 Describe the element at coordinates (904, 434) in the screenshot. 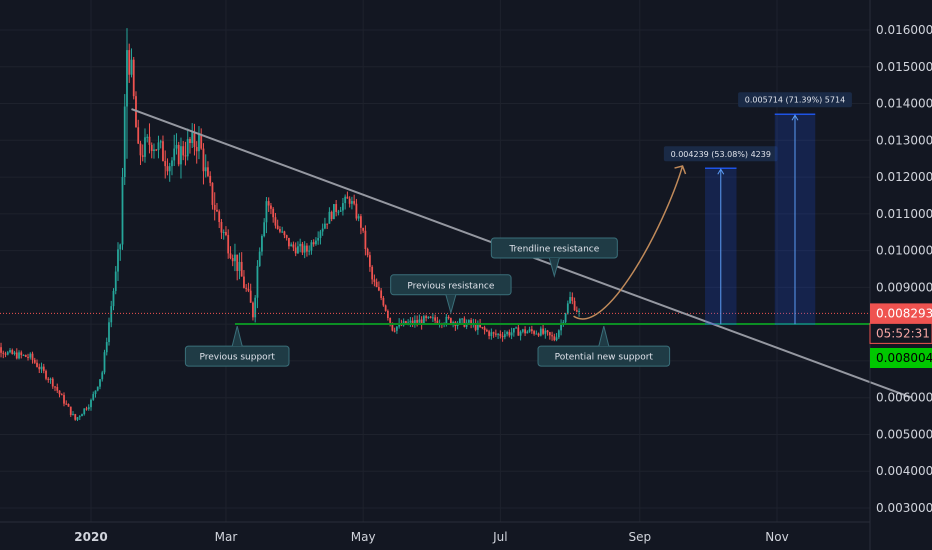

I see `y-tick-label: 0.005000` at that location.